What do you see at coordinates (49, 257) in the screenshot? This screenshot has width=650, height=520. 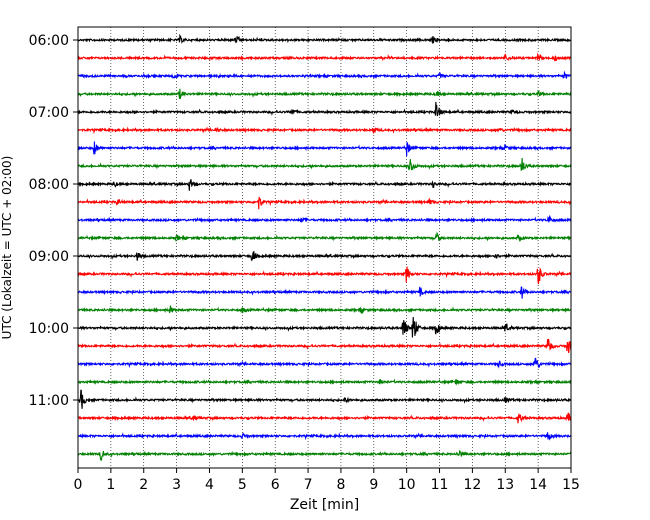 I see `y-tick-label: 09:00` at bounding box center [49, 257].